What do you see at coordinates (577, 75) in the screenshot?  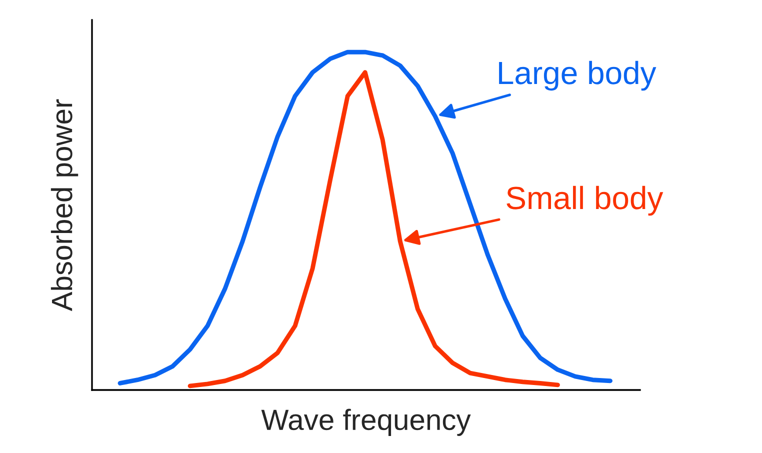 I see `text: Large body` at bounding box center [577, 75].